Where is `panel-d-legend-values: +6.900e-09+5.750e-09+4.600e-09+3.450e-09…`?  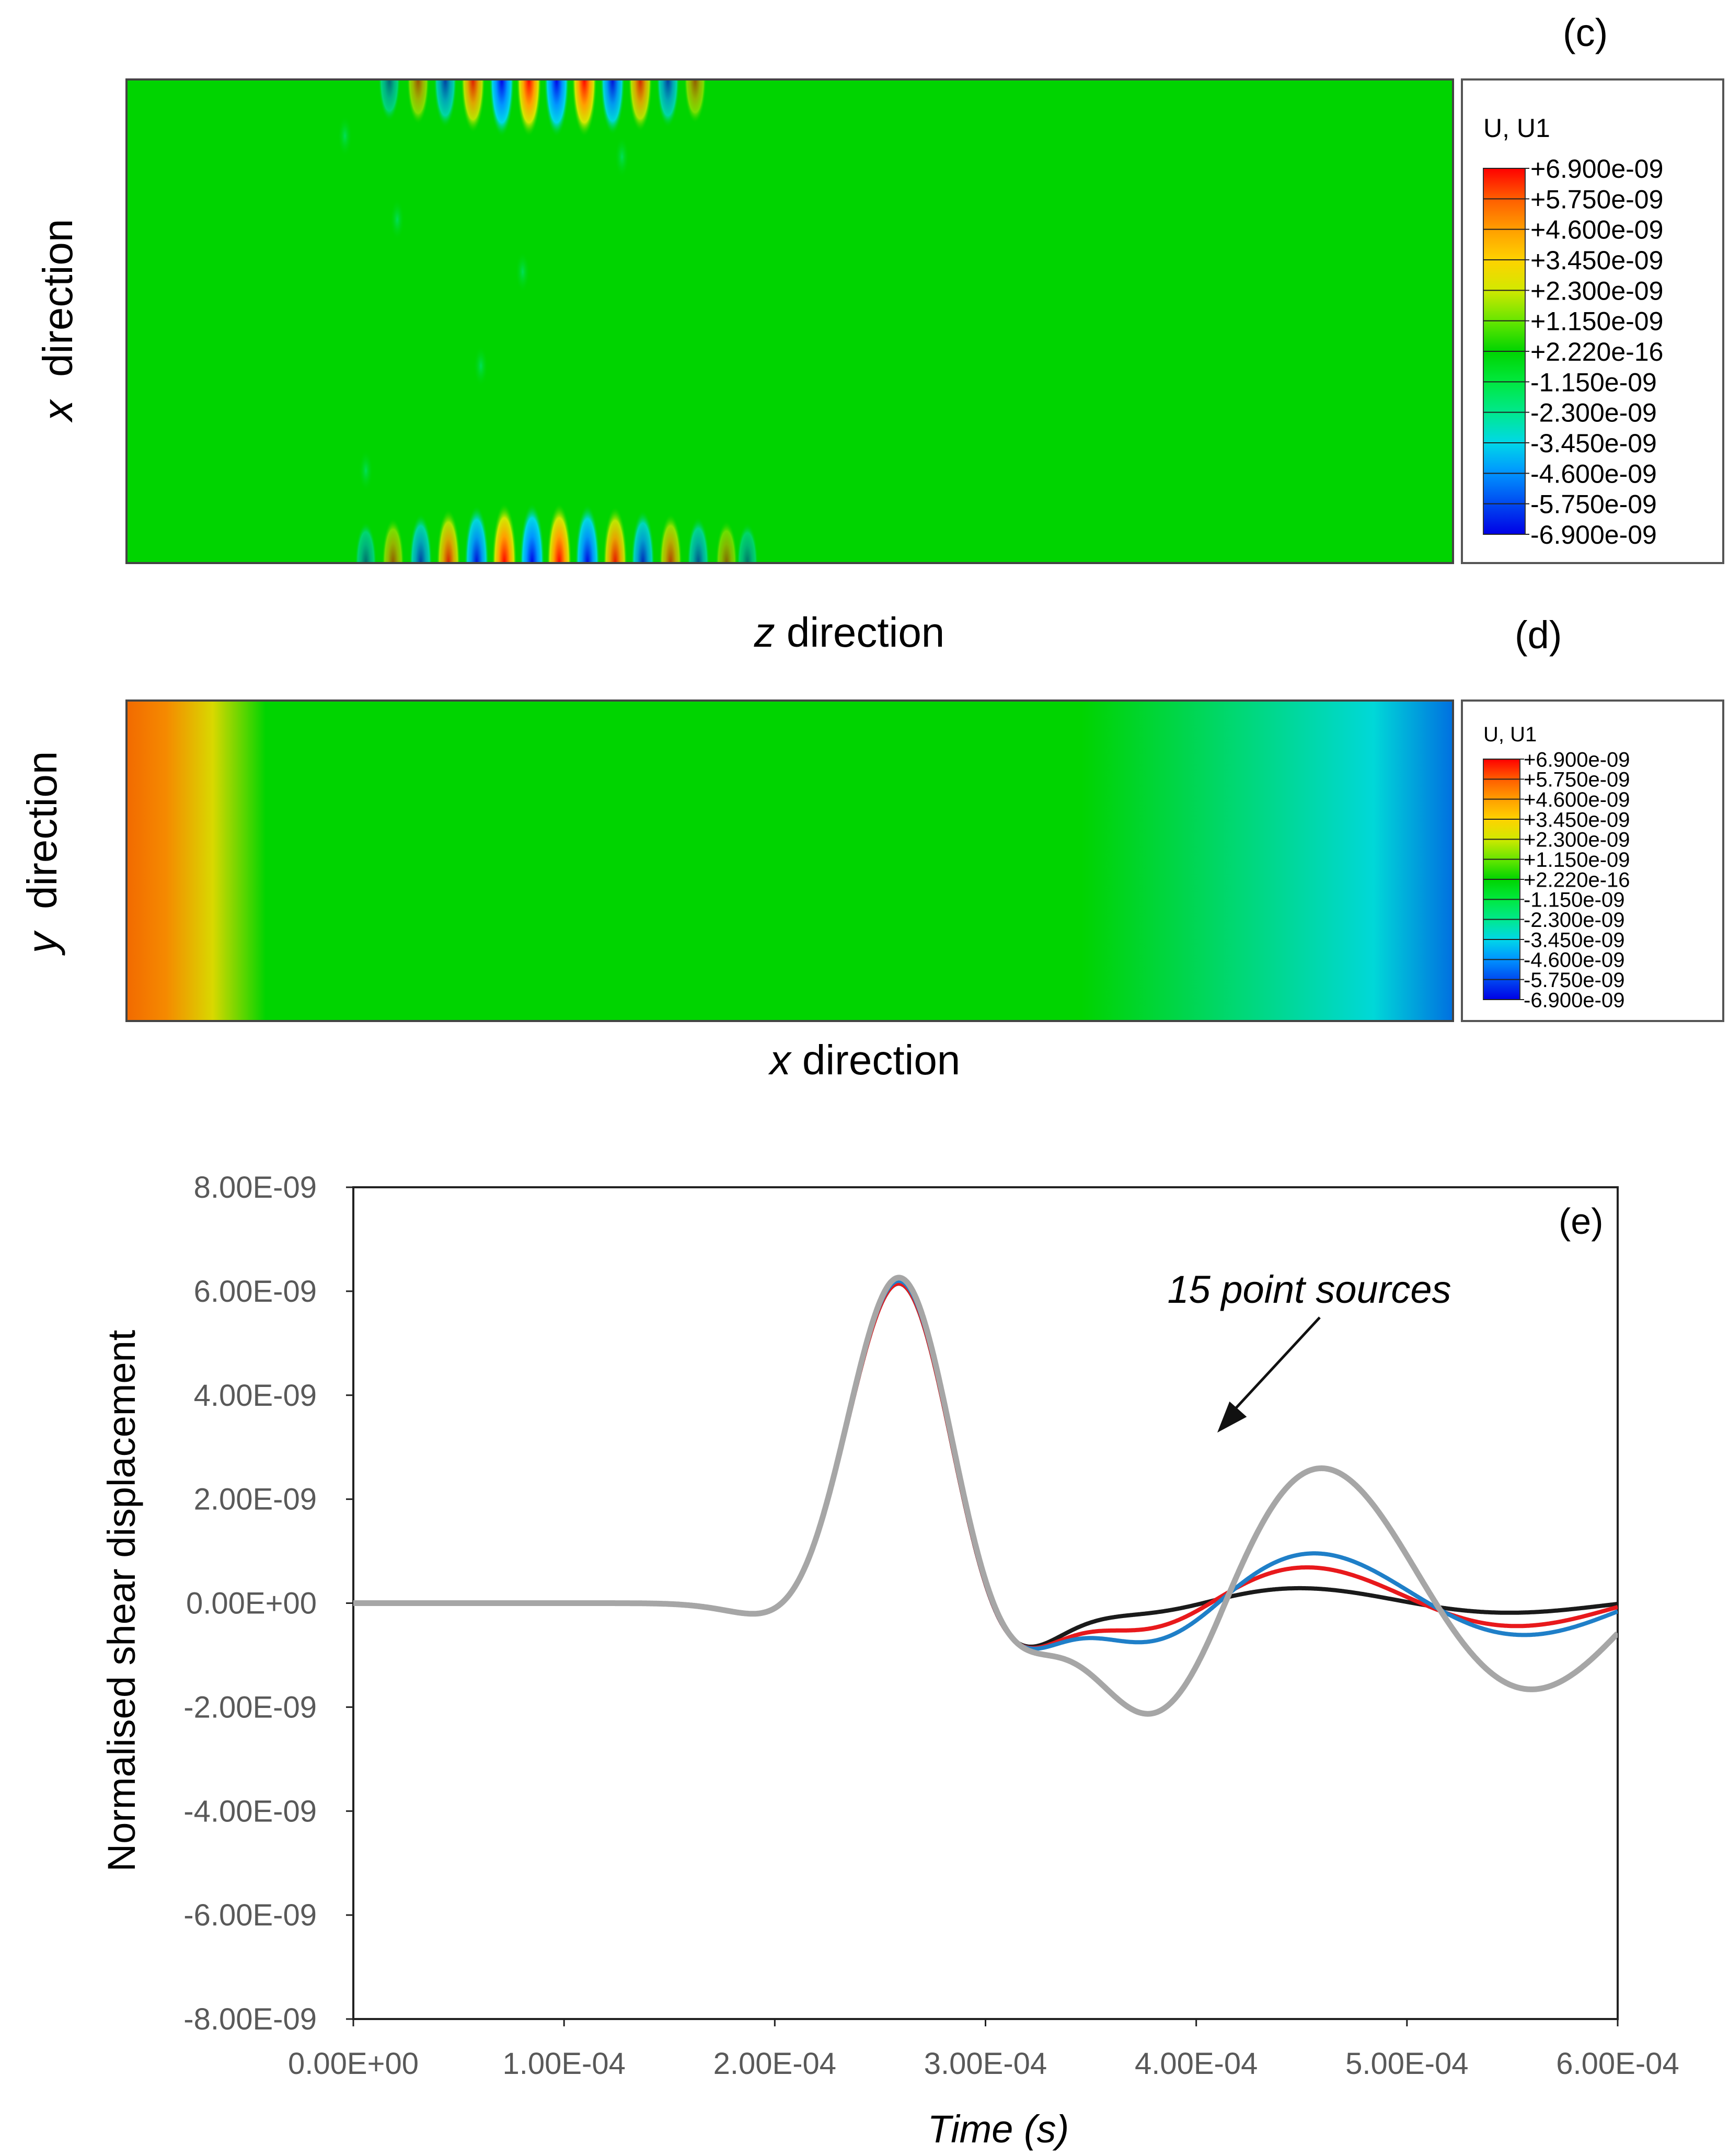 panel-d-legend-values: +6.900e-09+5.750e-09+4.600e-09+3.450e-09… is located at coordinates (1557, 880).